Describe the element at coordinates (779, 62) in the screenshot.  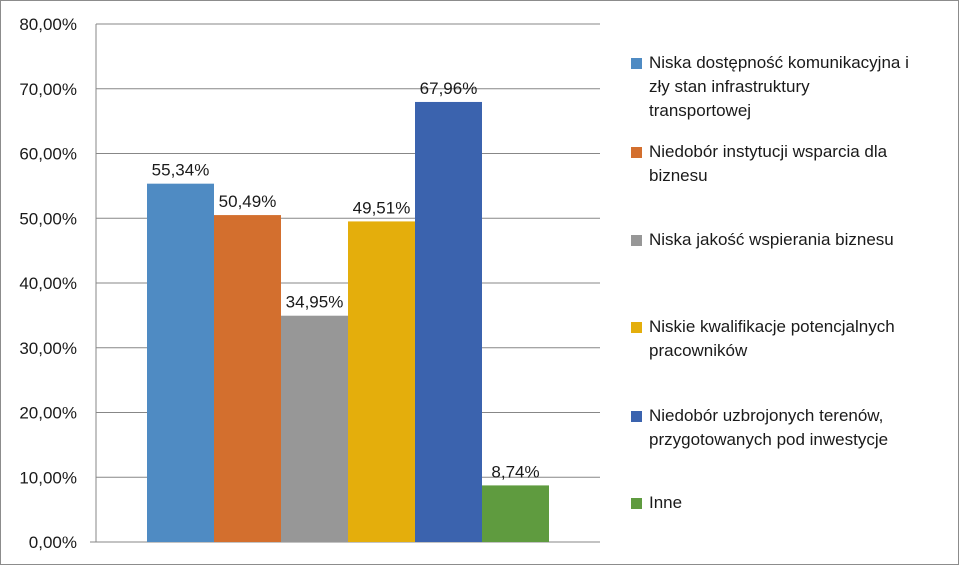
I see `legend-label-line: Niska dostępność komunikacyjna i` at that location.